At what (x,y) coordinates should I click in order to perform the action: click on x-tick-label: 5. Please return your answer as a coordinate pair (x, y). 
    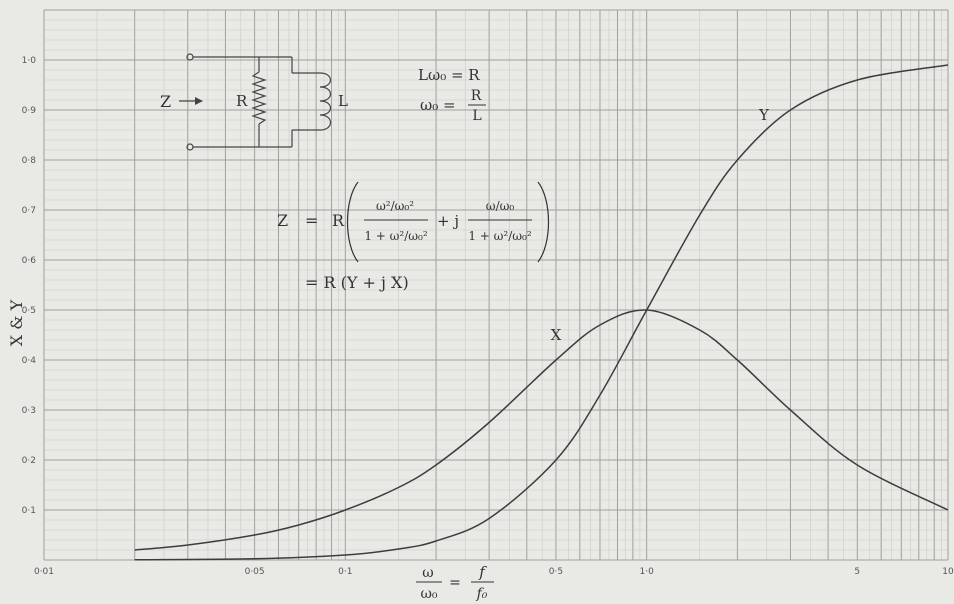
    Looking at the image, I should click on (857, 572).